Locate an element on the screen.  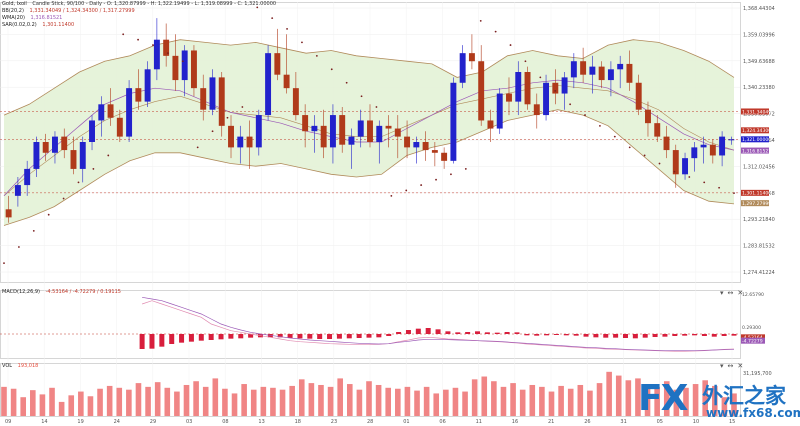
vol-panel-controls: ▾↔✕ is located at coordinates (734, 366).